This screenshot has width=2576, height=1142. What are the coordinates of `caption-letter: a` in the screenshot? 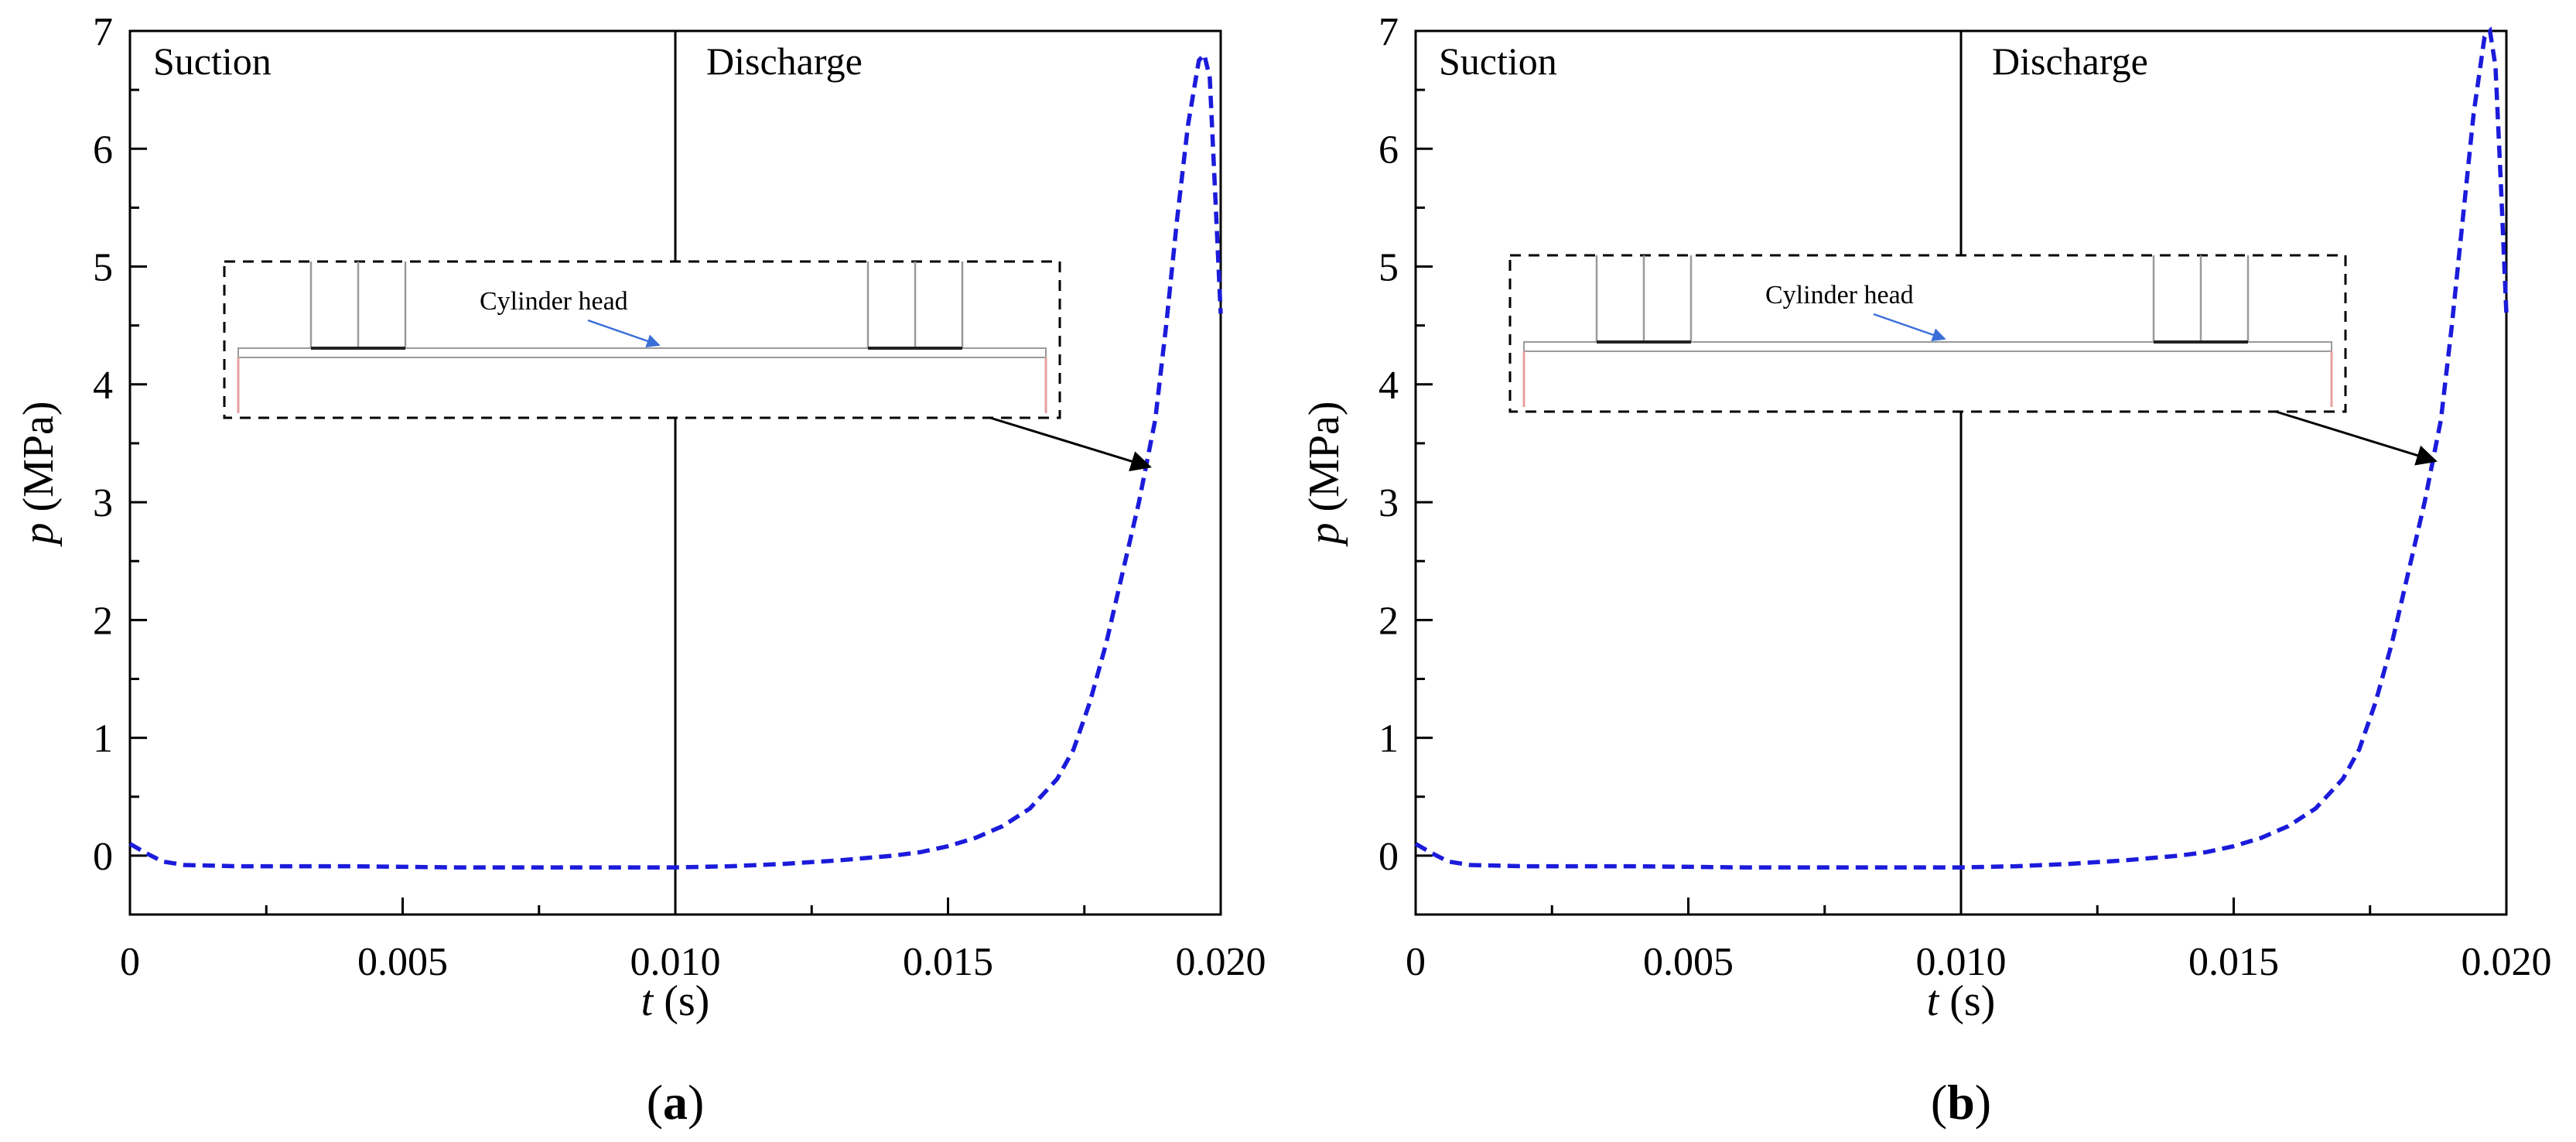 It's located at (675, 1102).